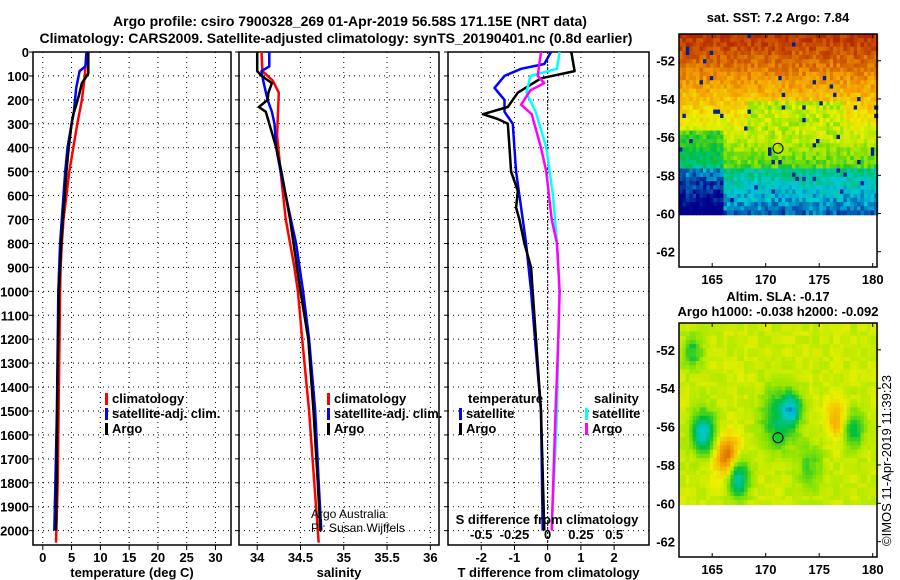 Image resolution: width=900 pixels, height=580 pixels. I want to click on legend-swatch, so click(106, 414).